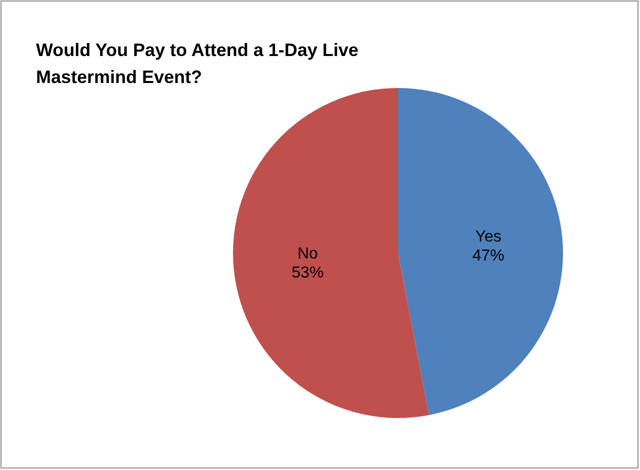 This screenshot has height=470, width=640. I want to click on data-label: 47%, so click(488, 255).